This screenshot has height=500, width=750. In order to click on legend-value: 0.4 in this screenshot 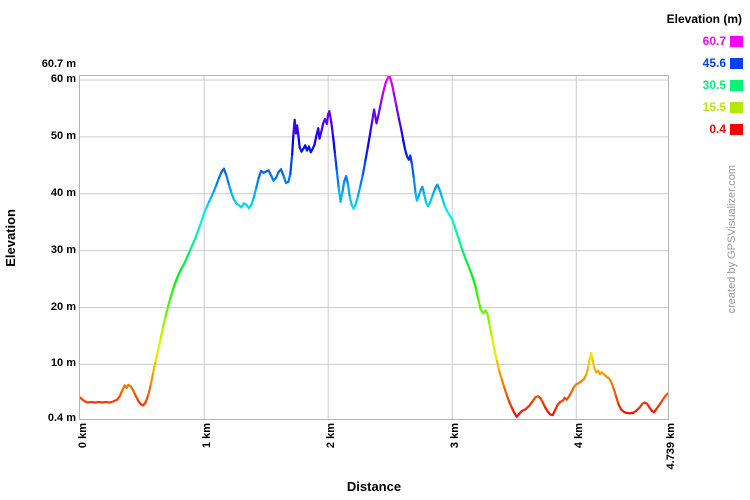, I will do `click(717, 129)`.